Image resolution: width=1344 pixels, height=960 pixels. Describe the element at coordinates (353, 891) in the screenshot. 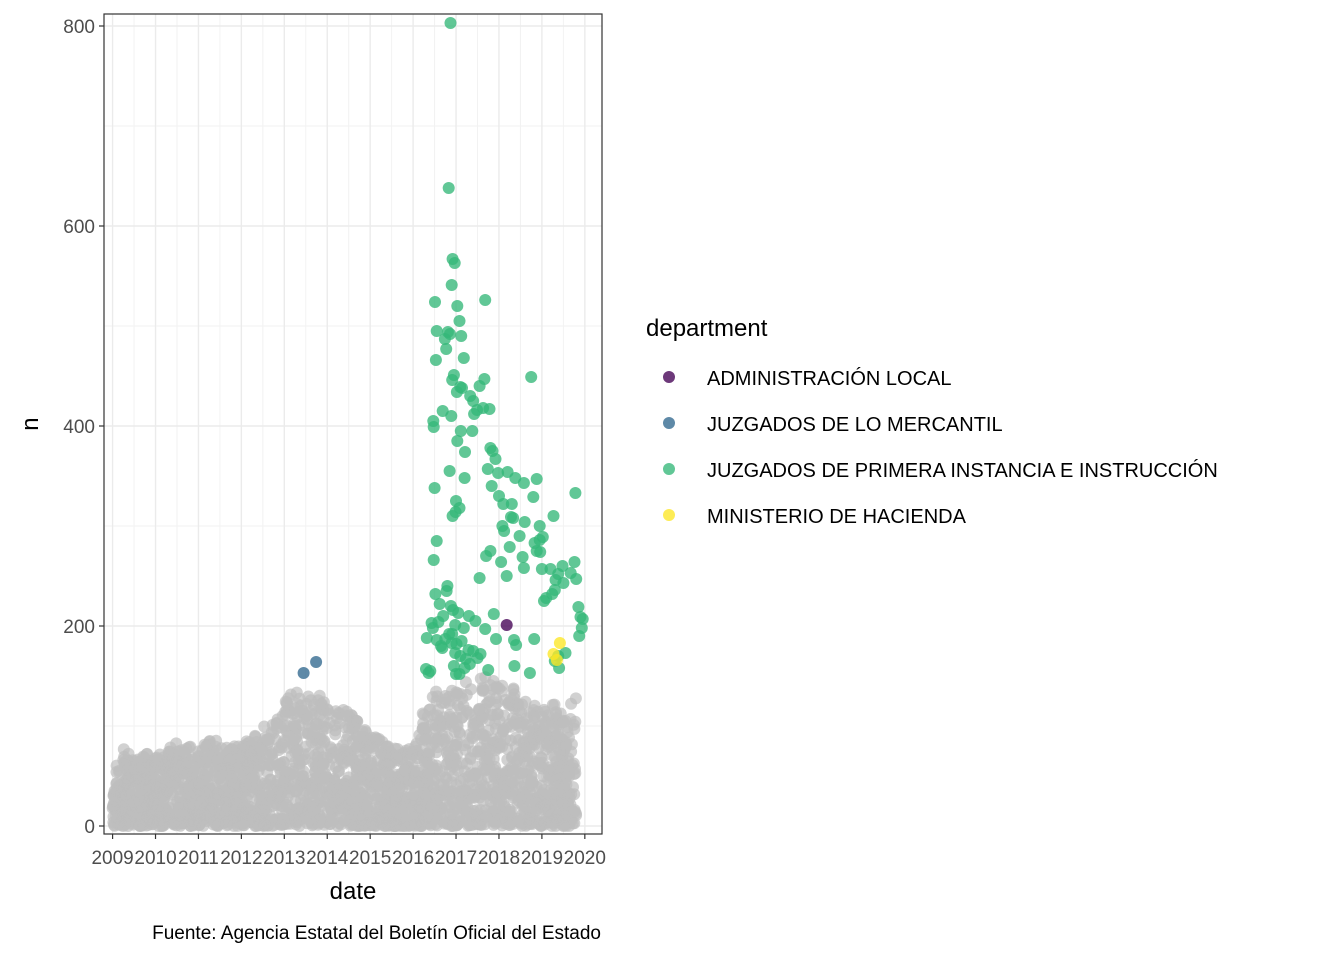

I see `x-axis-title: date` at that location.